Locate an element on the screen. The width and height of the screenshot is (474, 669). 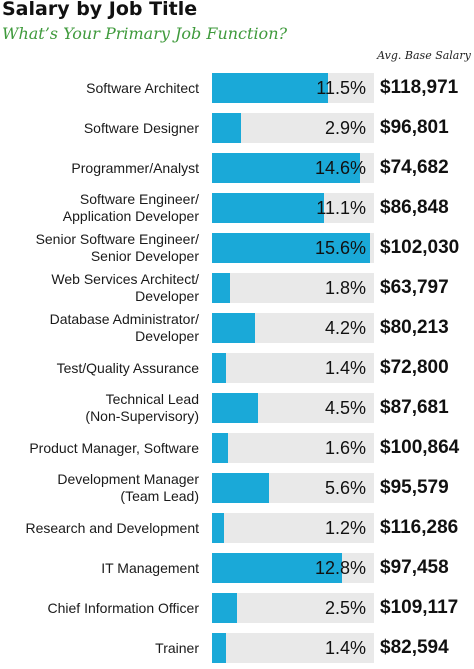
salary-value: $97,458 is located at coordinates (414, 567).